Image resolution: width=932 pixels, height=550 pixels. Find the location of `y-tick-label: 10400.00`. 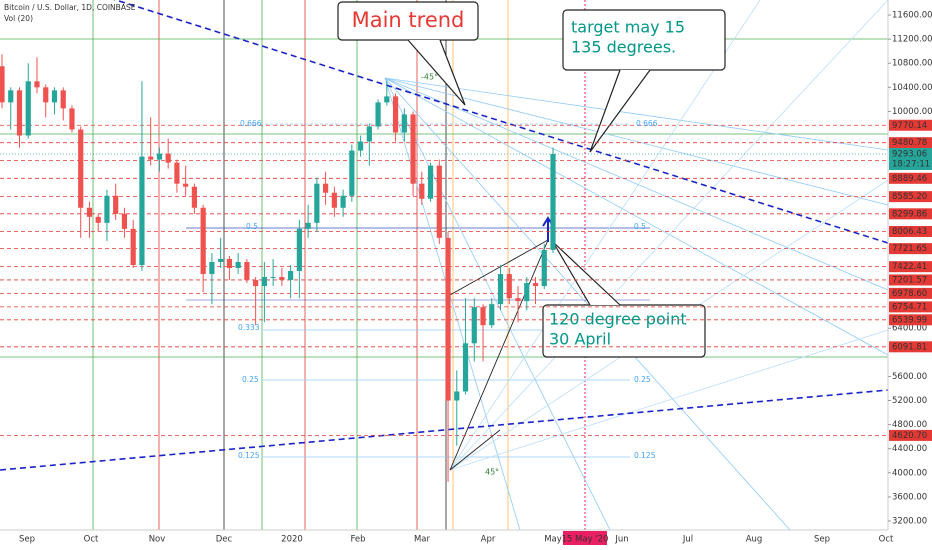

y-tick-label: 10400.00 is located at coordinates (912, 88).